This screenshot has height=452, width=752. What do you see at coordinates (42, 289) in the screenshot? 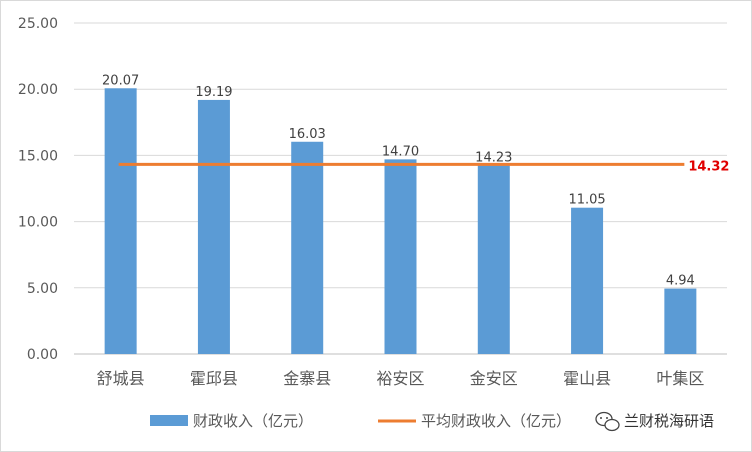
I see `y-tick-label: 5.00` at bounding box center [42, 289].